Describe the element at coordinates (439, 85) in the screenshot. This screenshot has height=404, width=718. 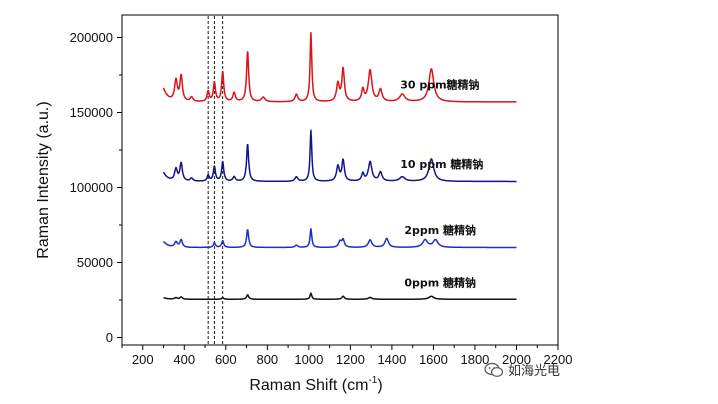
I see `series-label: 30 ppm糖精钠` at that location.